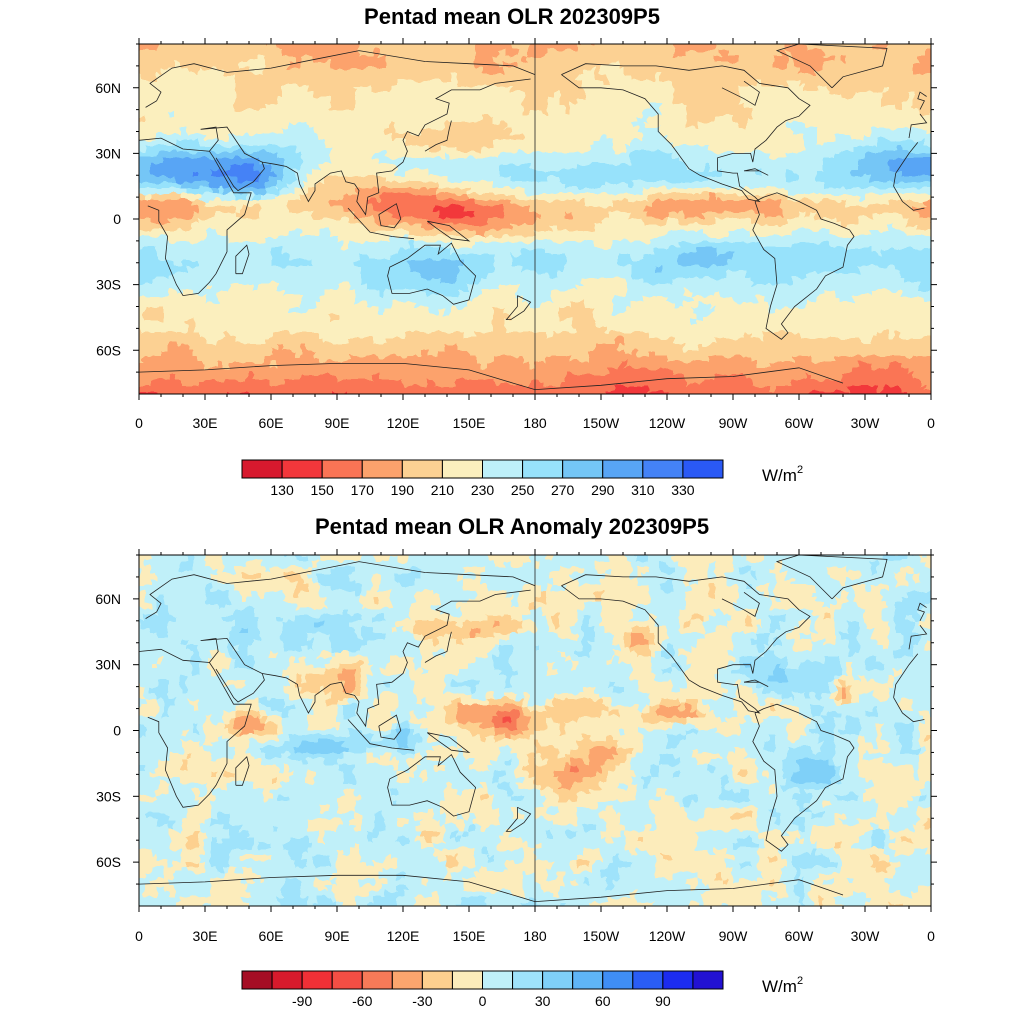  I want to click on lat-tick-label: 60S, so click(108, 350).